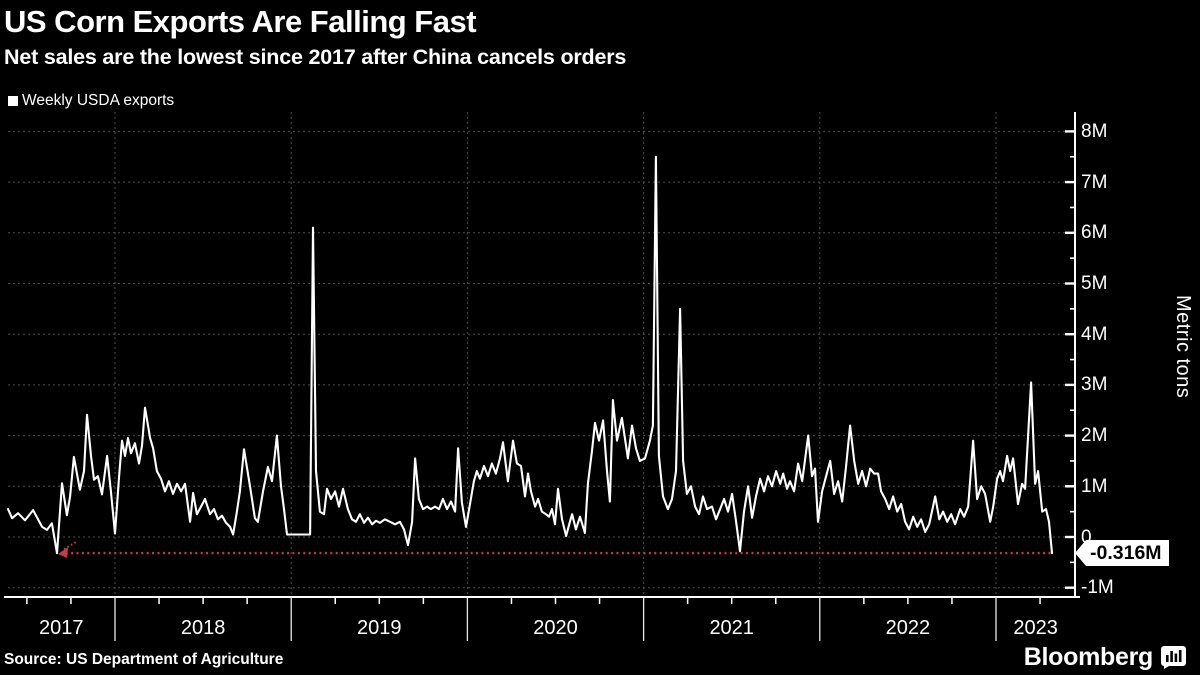 The height and width of the screenshot is (675, 1200). What do you see at coordinates (1094, 283) in the screenshot?
I see `y-tick-label: 5M` at bounding box center [1094, 283].